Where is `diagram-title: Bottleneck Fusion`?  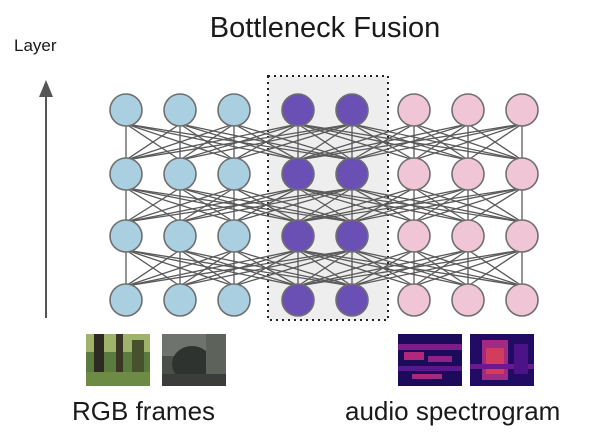
diagram-title: Bottleneck Fusion is located at coordinates (325, 28).